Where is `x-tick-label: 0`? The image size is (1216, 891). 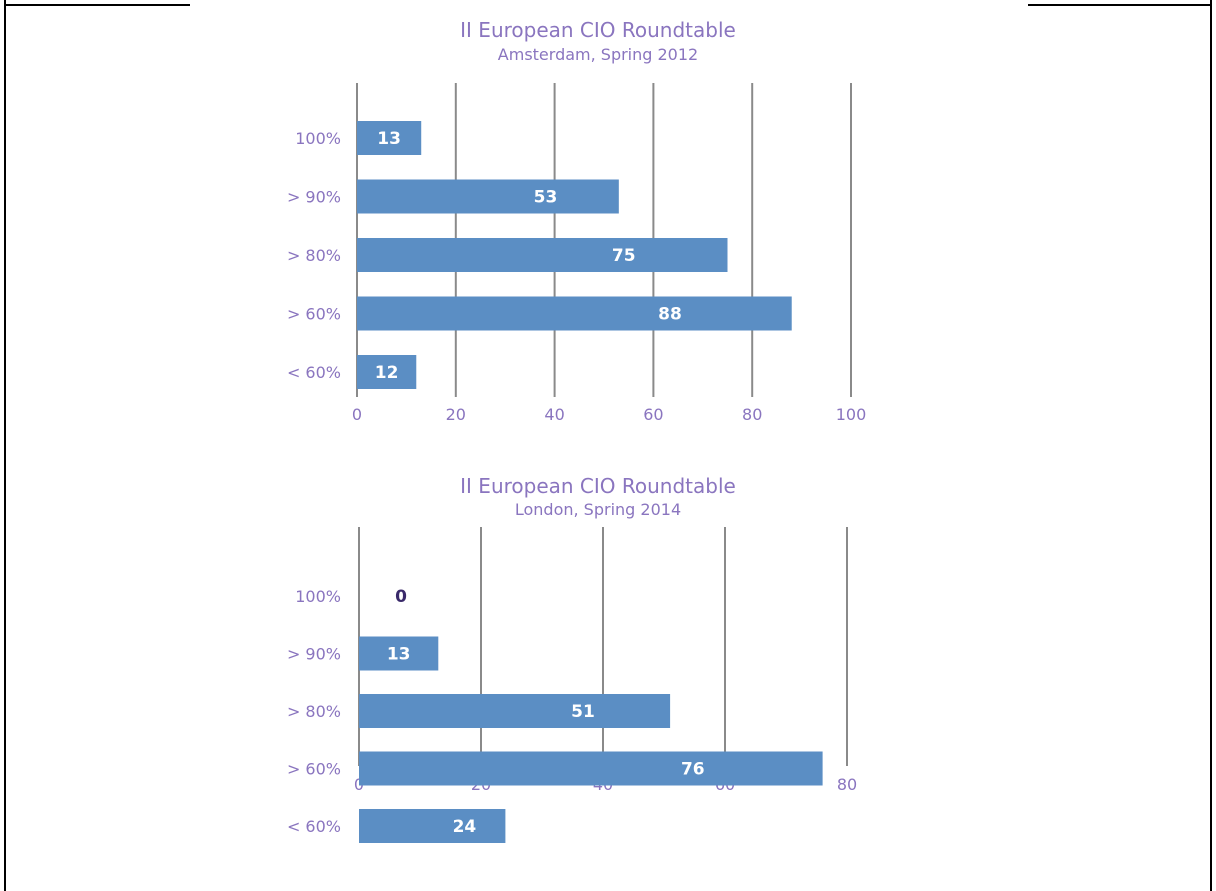
x-tick-label: 0 is located at coordinates (357, 414).